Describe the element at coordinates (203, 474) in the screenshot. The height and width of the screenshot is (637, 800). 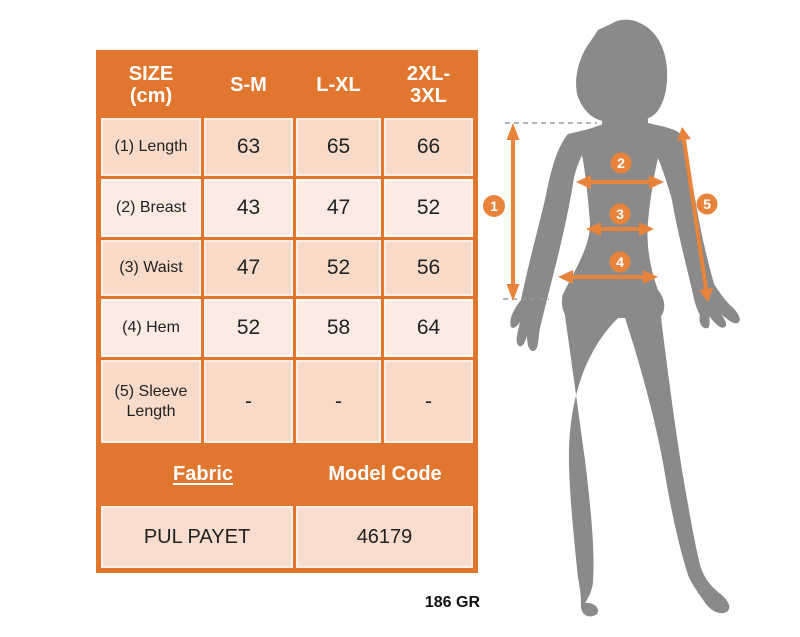
I see `fabric-header-label: Fabric` at that location.